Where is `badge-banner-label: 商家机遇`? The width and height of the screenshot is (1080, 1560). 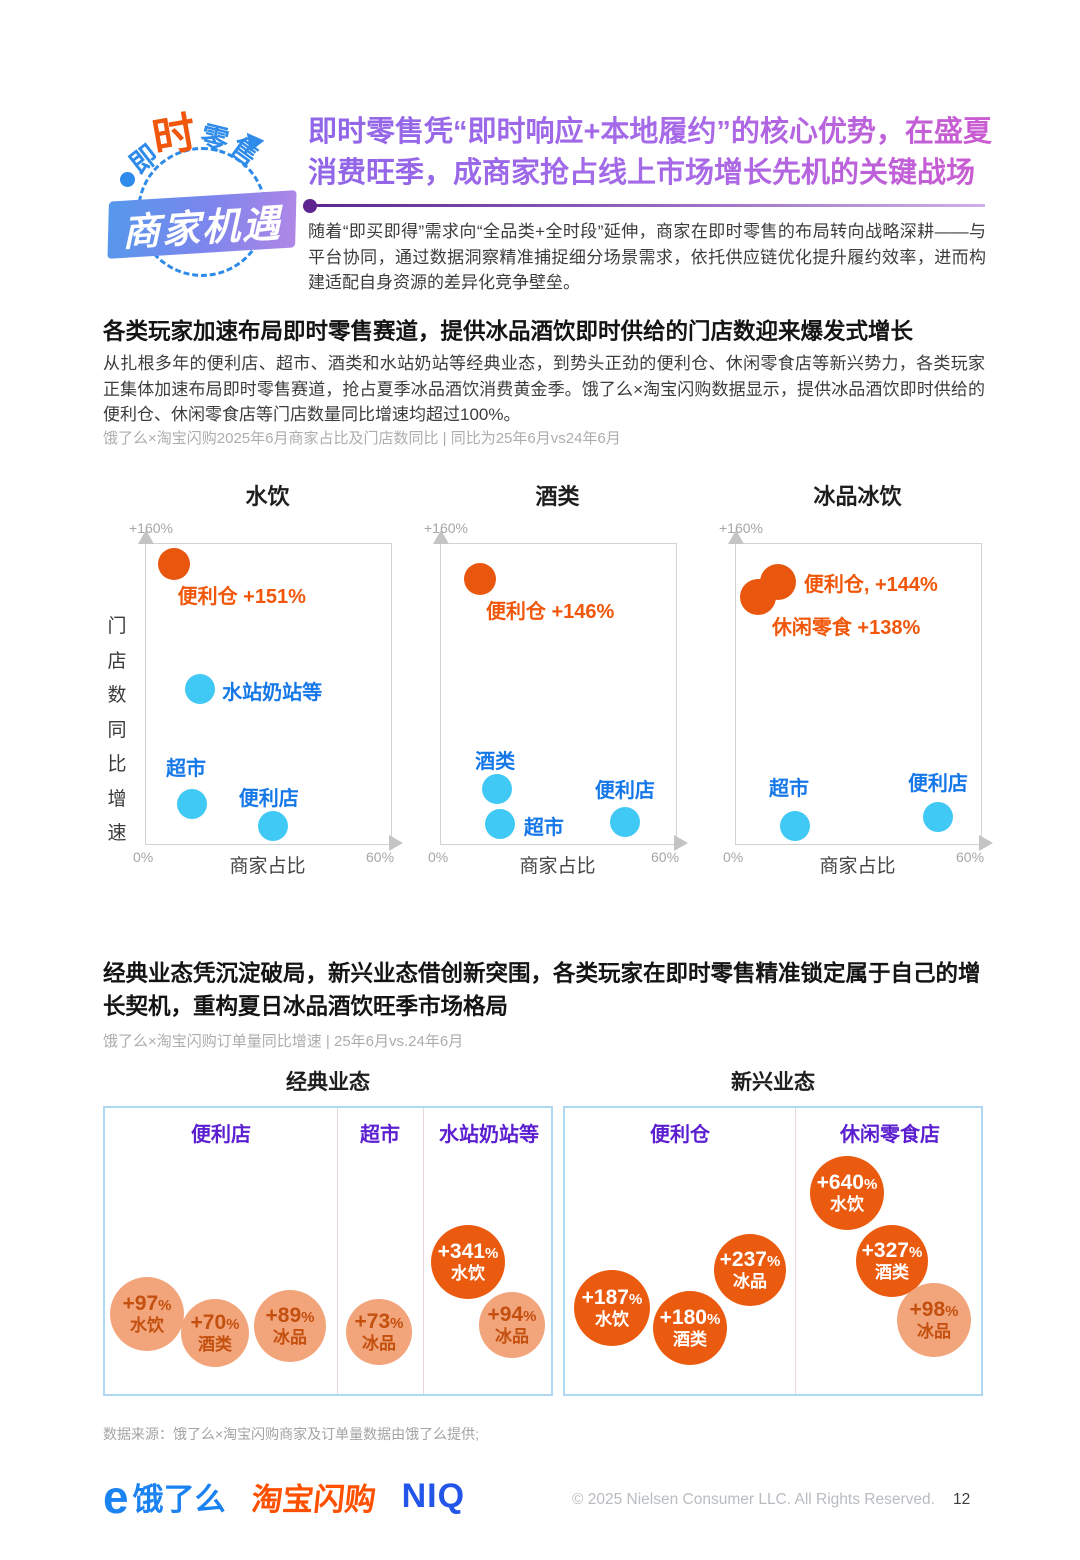
badge-banner-label: 商家机遇 is located at coordinates (202, 229).